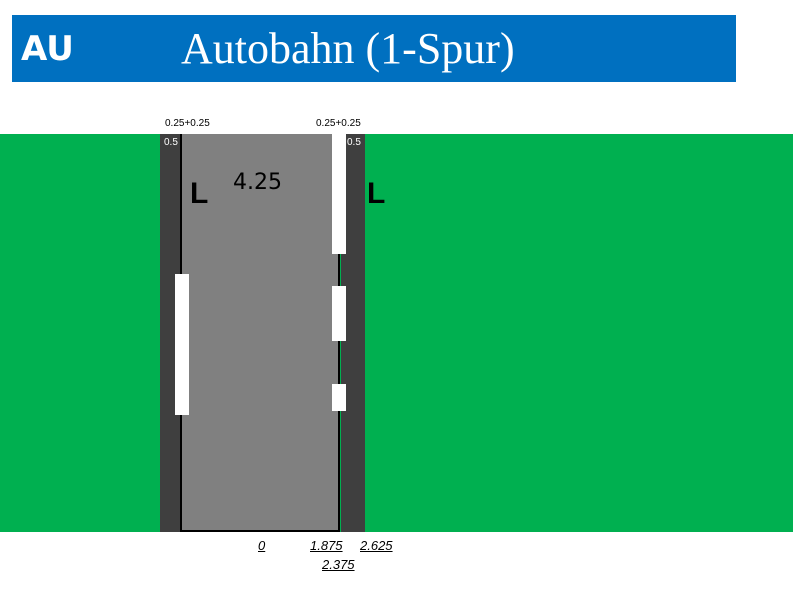  I want to click on lane-bottom-edge, so click(260, 531).